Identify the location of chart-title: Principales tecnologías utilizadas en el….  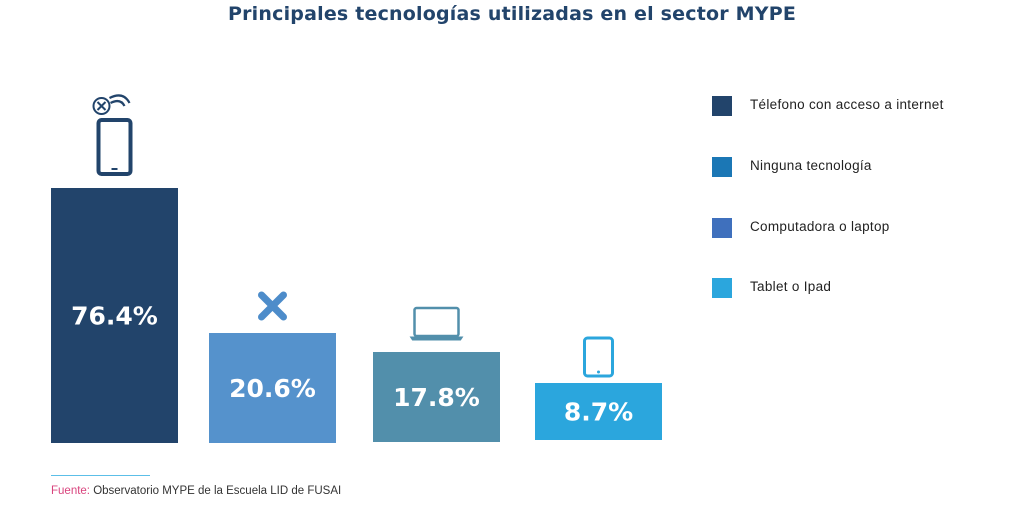
(512, 14).